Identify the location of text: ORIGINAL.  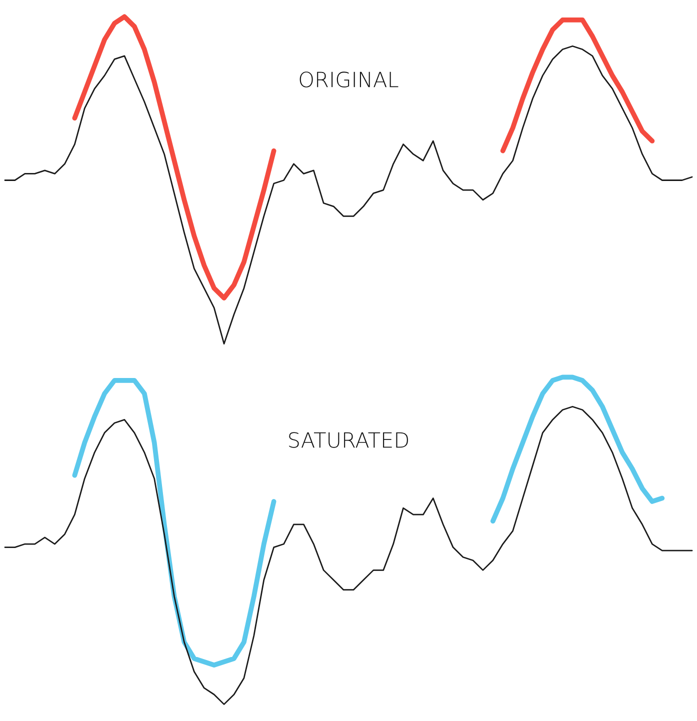
(349, 80).